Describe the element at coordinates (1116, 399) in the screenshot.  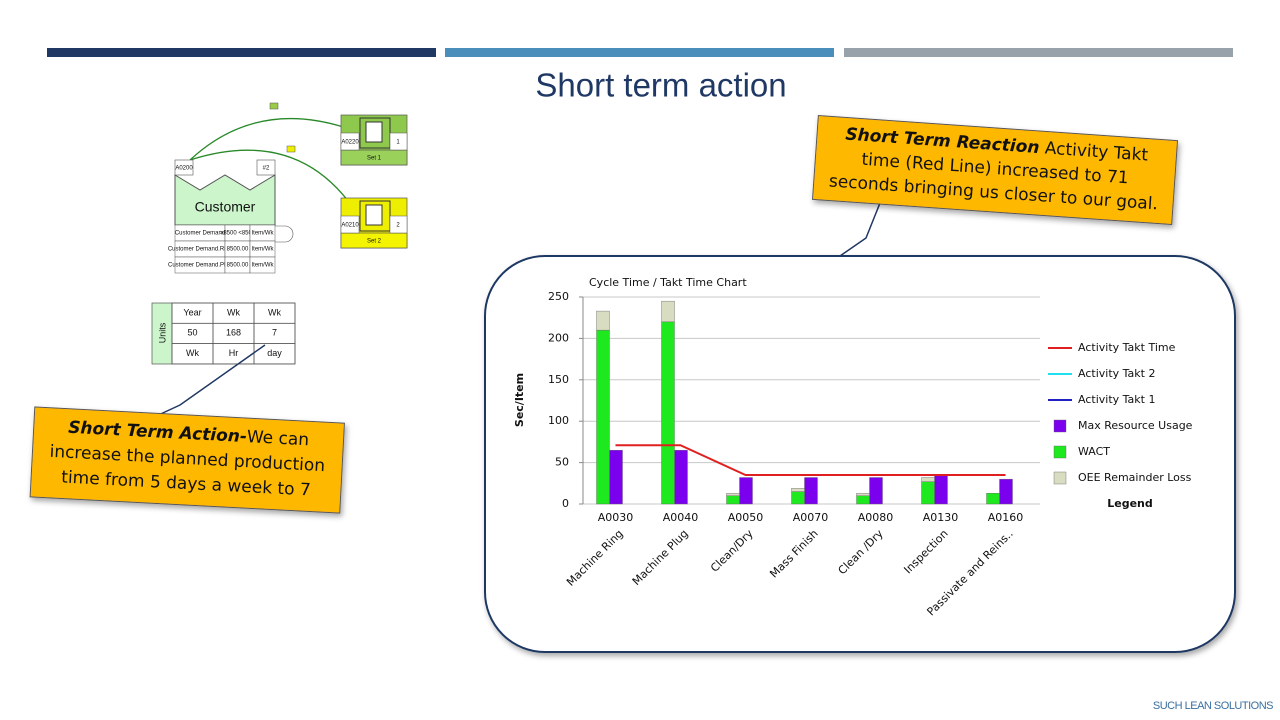
I see `legend-label: Activity Takt 1` at that location.